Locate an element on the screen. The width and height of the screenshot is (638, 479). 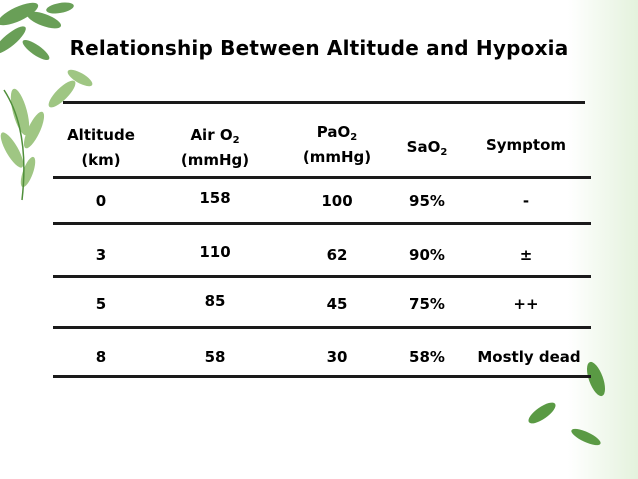
header-altitude-unit: (km) is located at coordinates (101, 160).